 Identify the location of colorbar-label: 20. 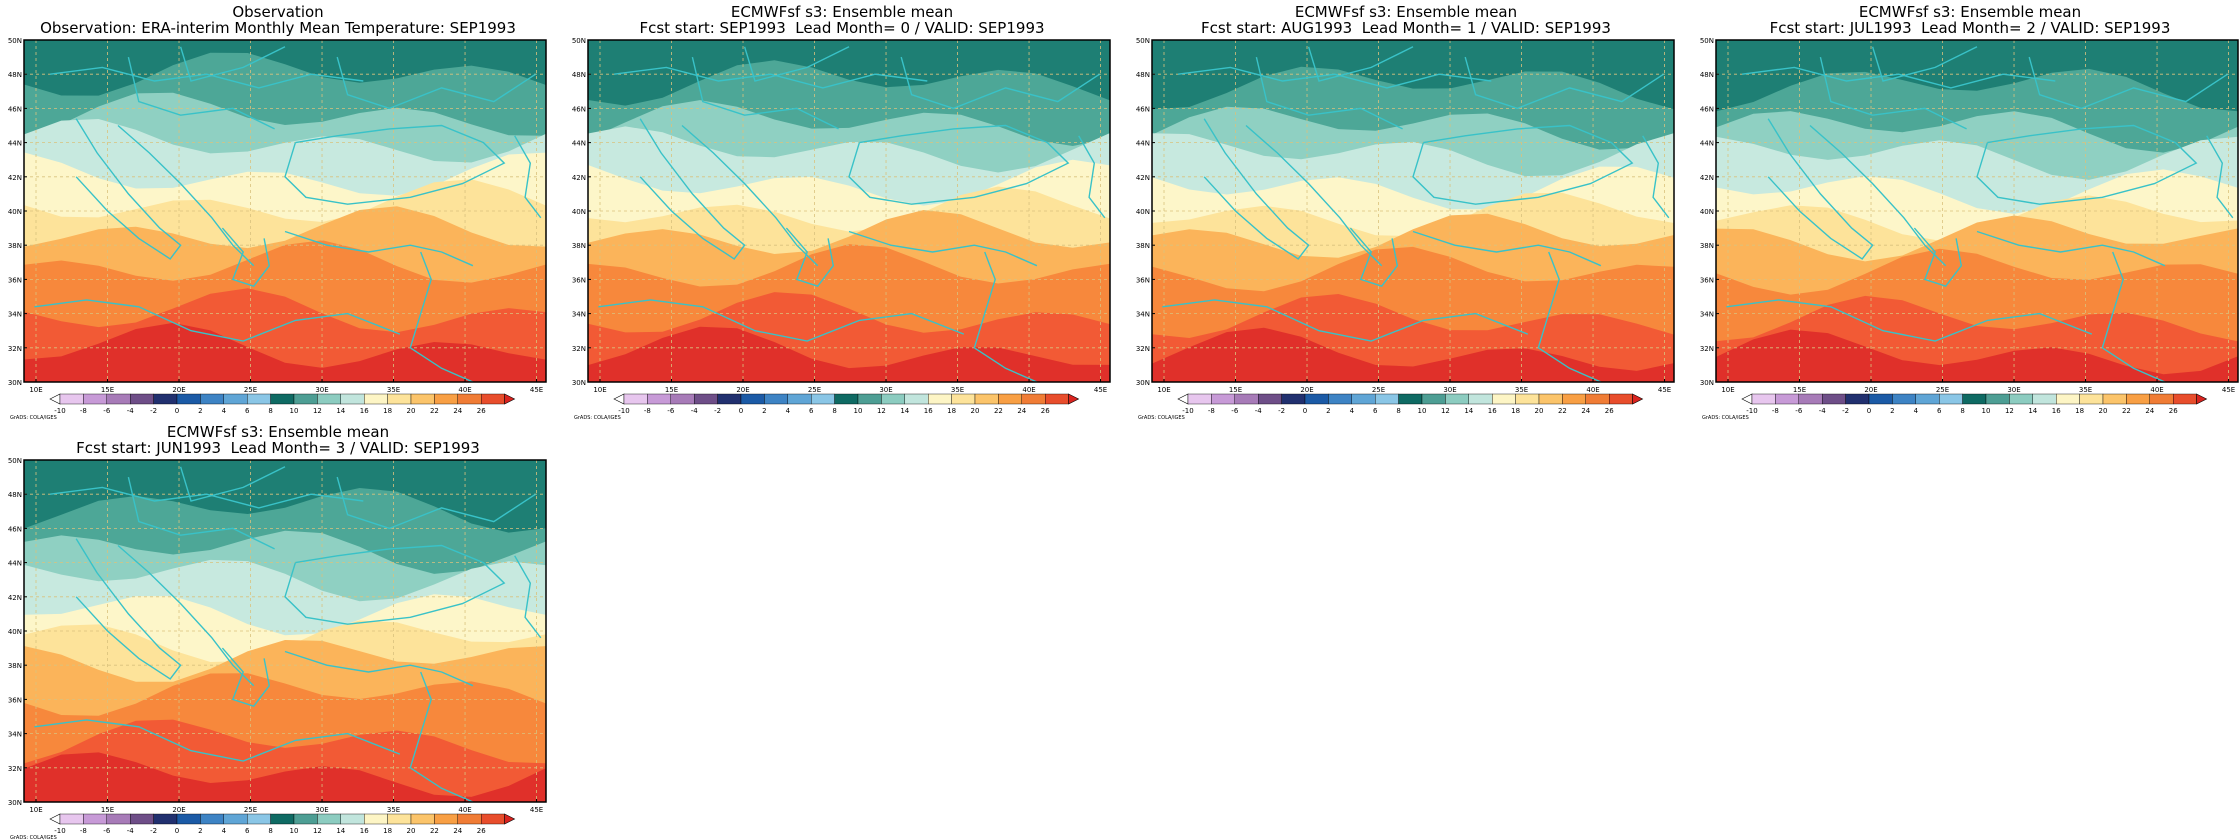
(975, 411).